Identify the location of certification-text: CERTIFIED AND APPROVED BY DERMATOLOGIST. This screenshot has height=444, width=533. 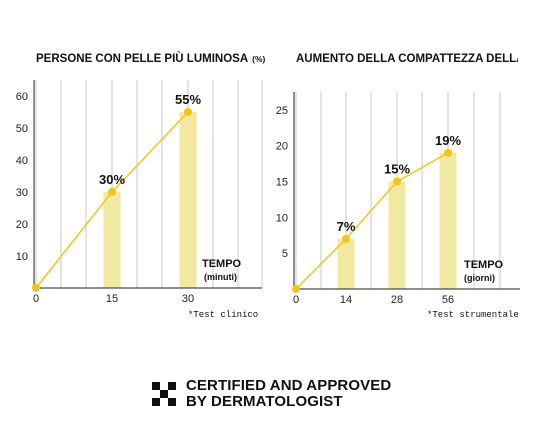
(288, 394).